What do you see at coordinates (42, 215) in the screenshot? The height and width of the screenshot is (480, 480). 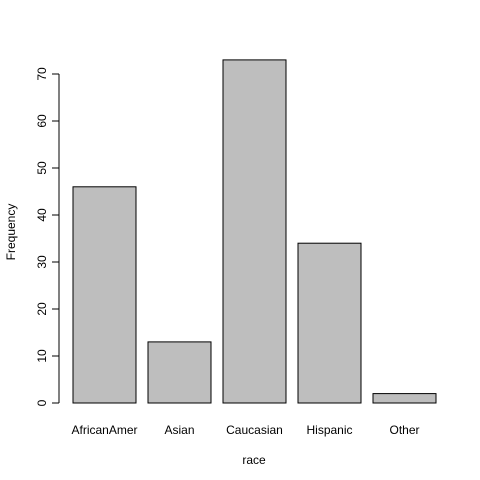 I see `y-tick-label: 40` at bounding box center [42, 215].